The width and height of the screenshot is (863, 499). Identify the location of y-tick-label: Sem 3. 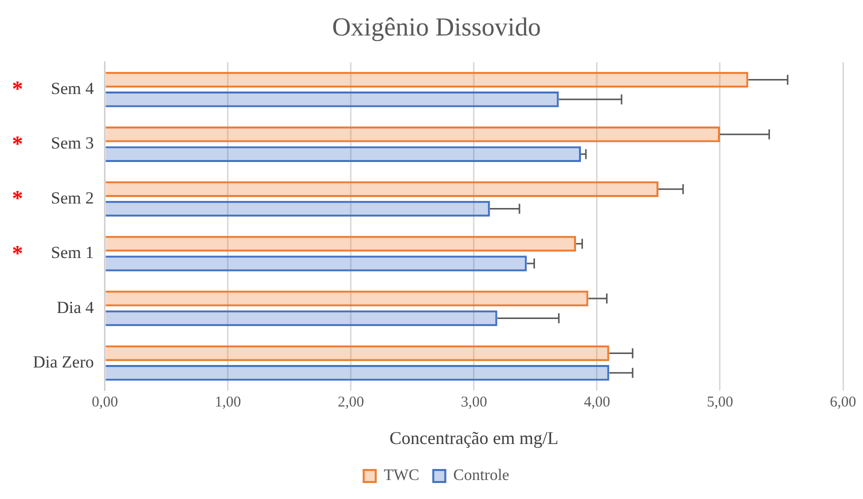
(72, 143).